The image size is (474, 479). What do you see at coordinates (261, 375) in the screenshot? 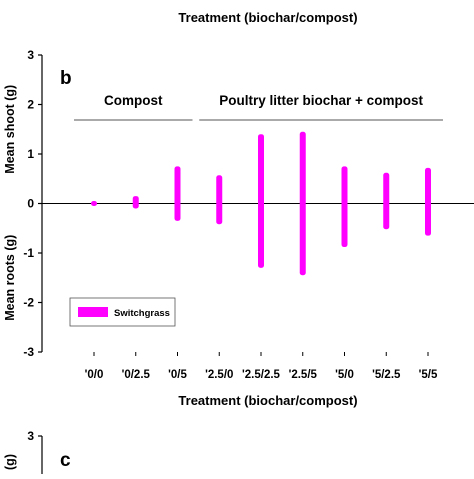
I see `x-tick-label: '2.5/2.5` at bounding box center [261, 375].